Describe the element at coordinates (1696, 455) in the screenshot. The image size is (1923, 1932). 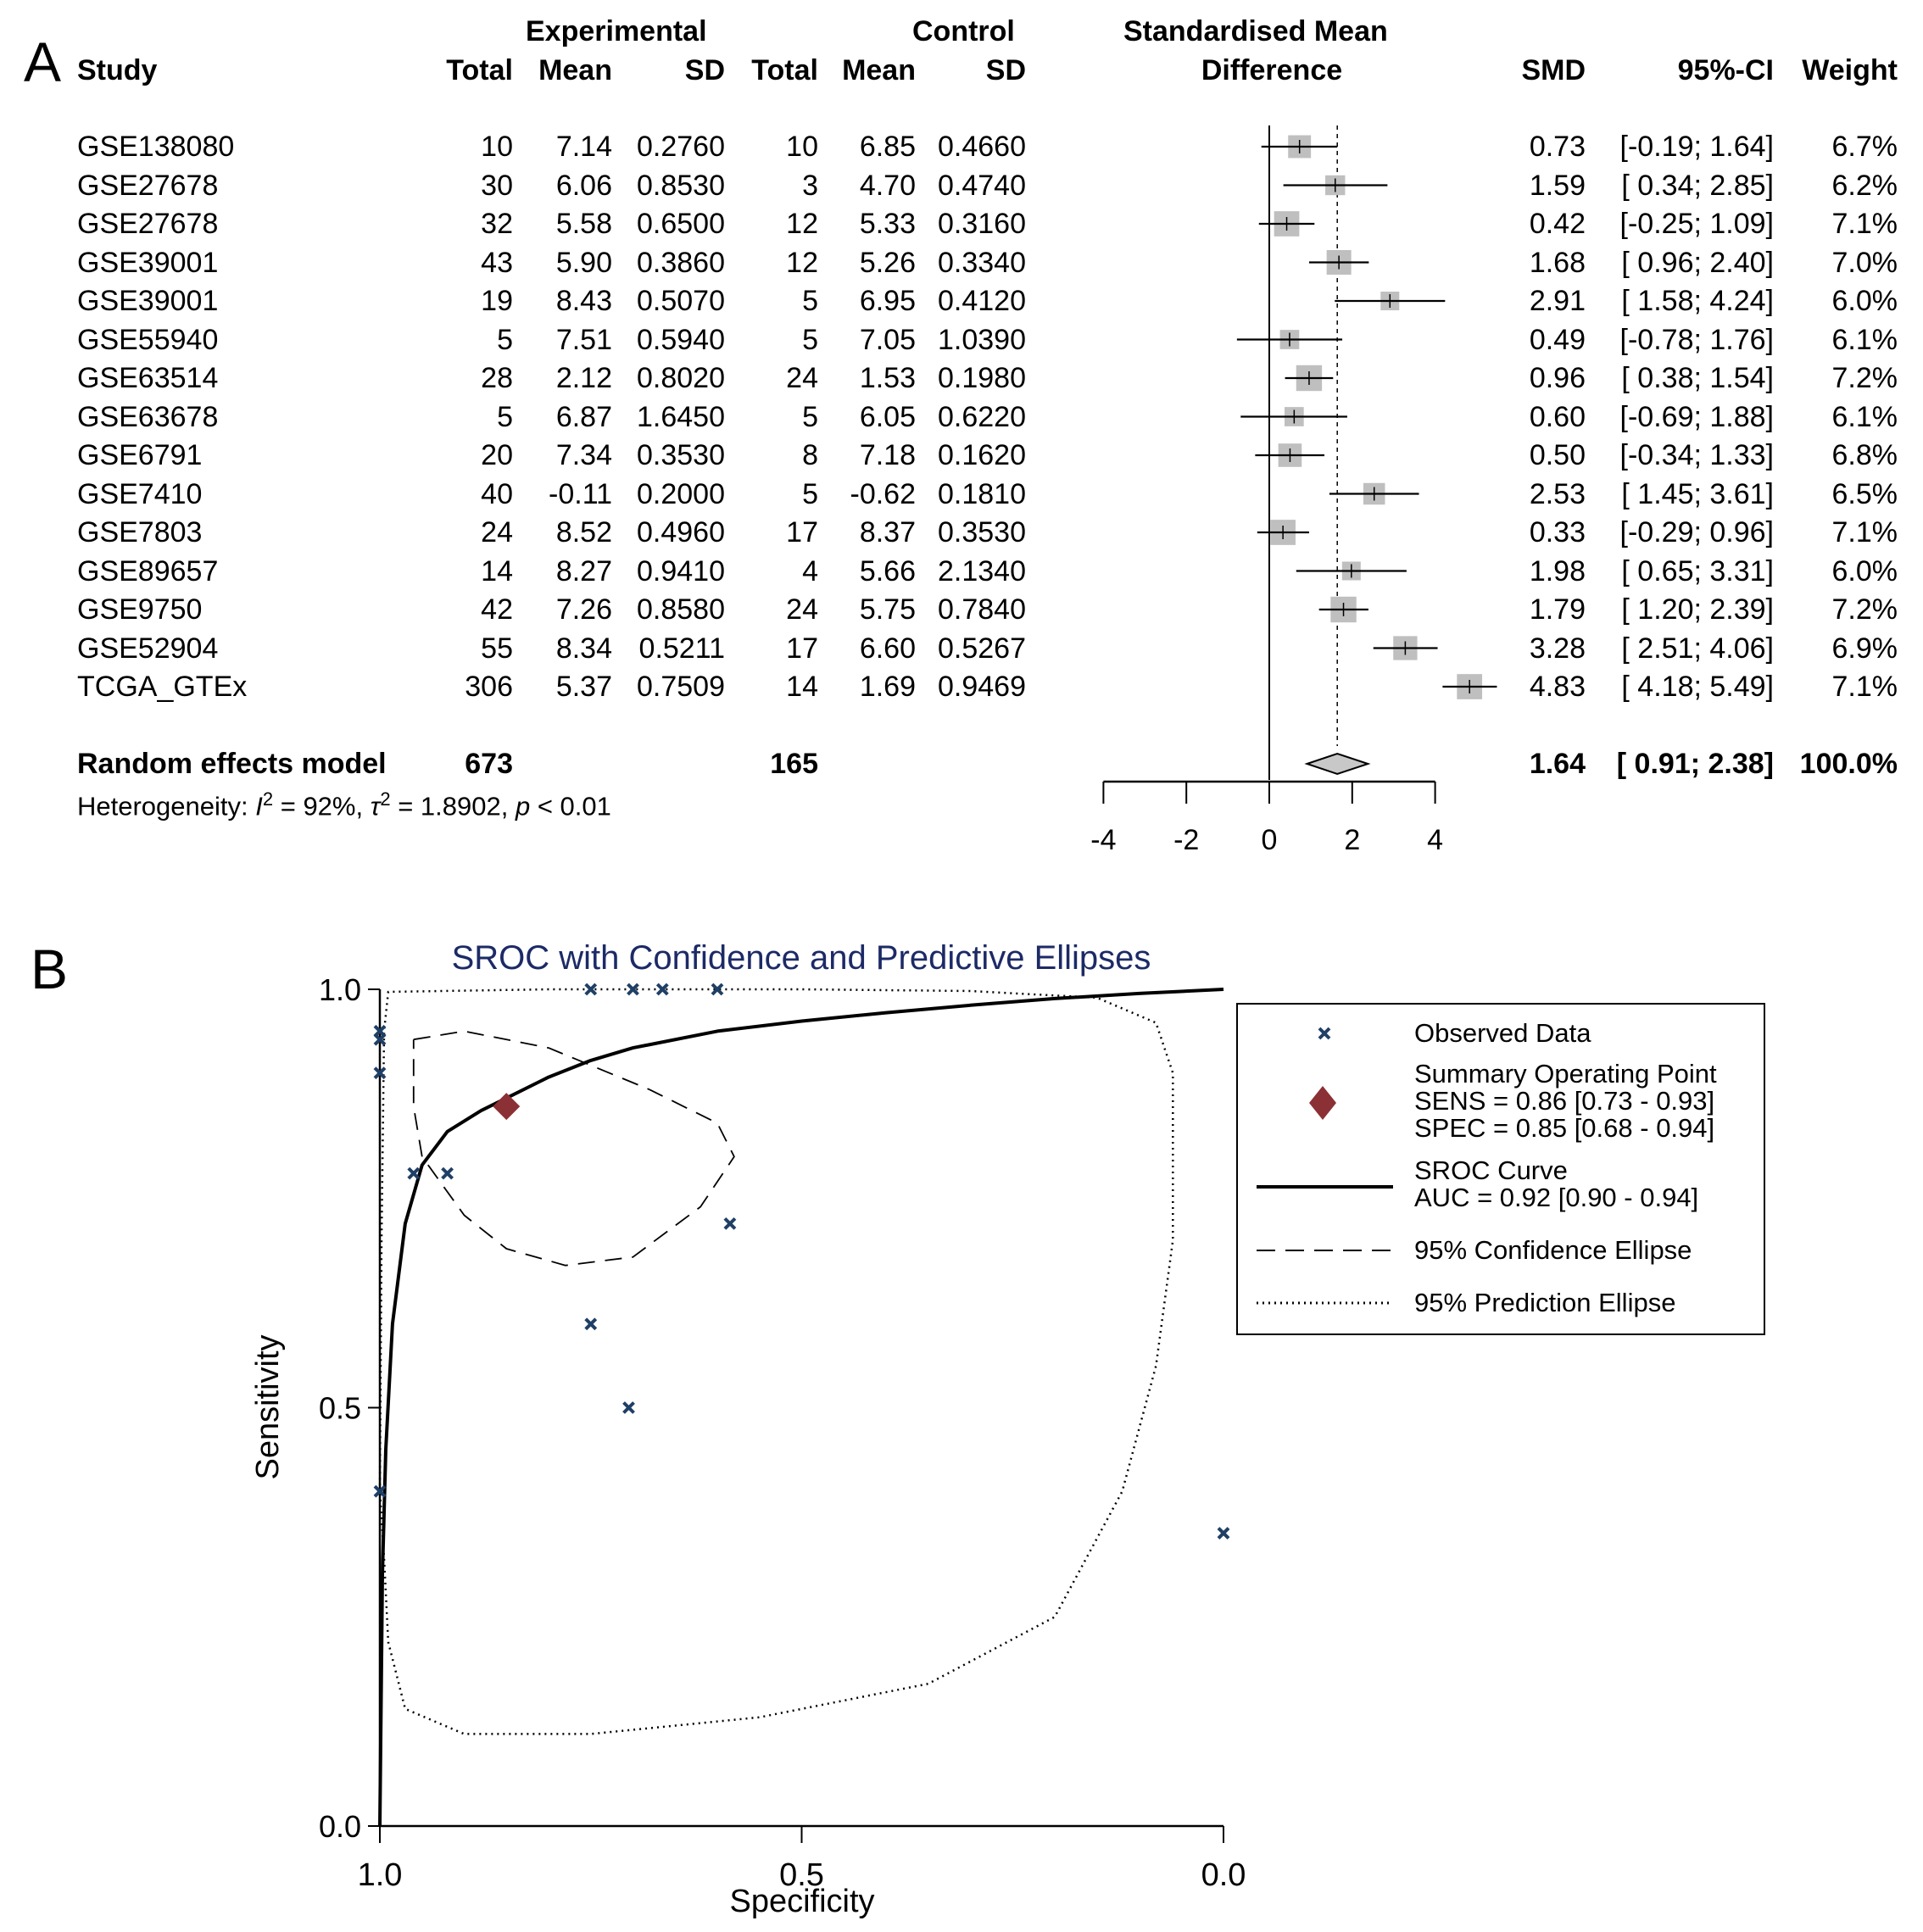
I see `cell-ci: [-0.34; 1.33]` at that location.